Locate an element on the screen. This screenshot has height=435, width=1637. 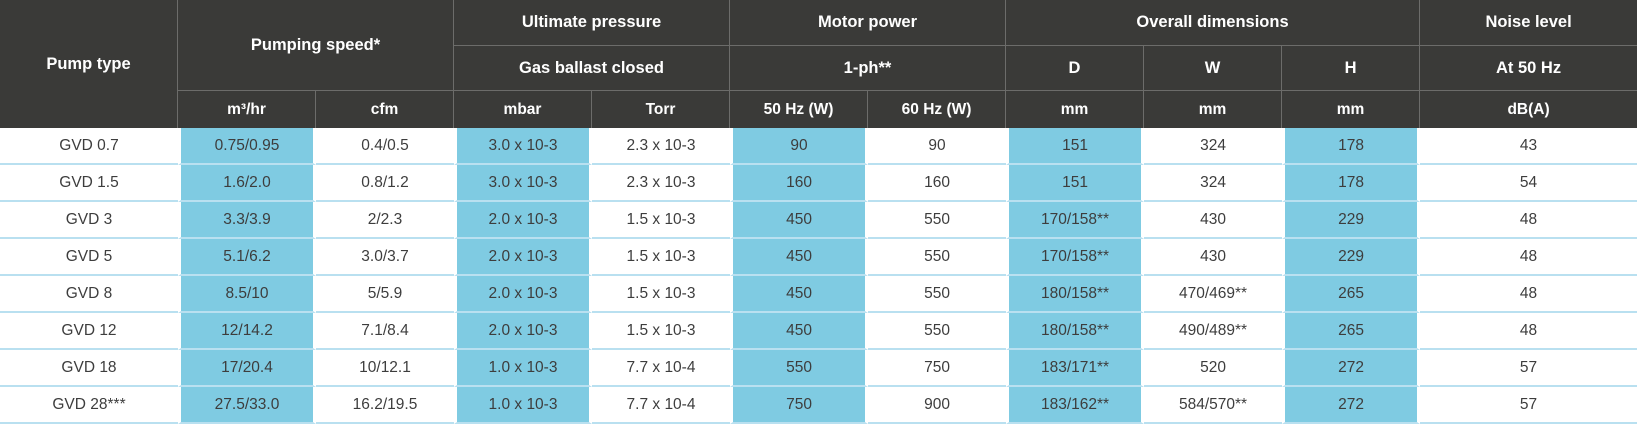
pump-type-cell: GVD 28*** is located at coordinates (89, 405).